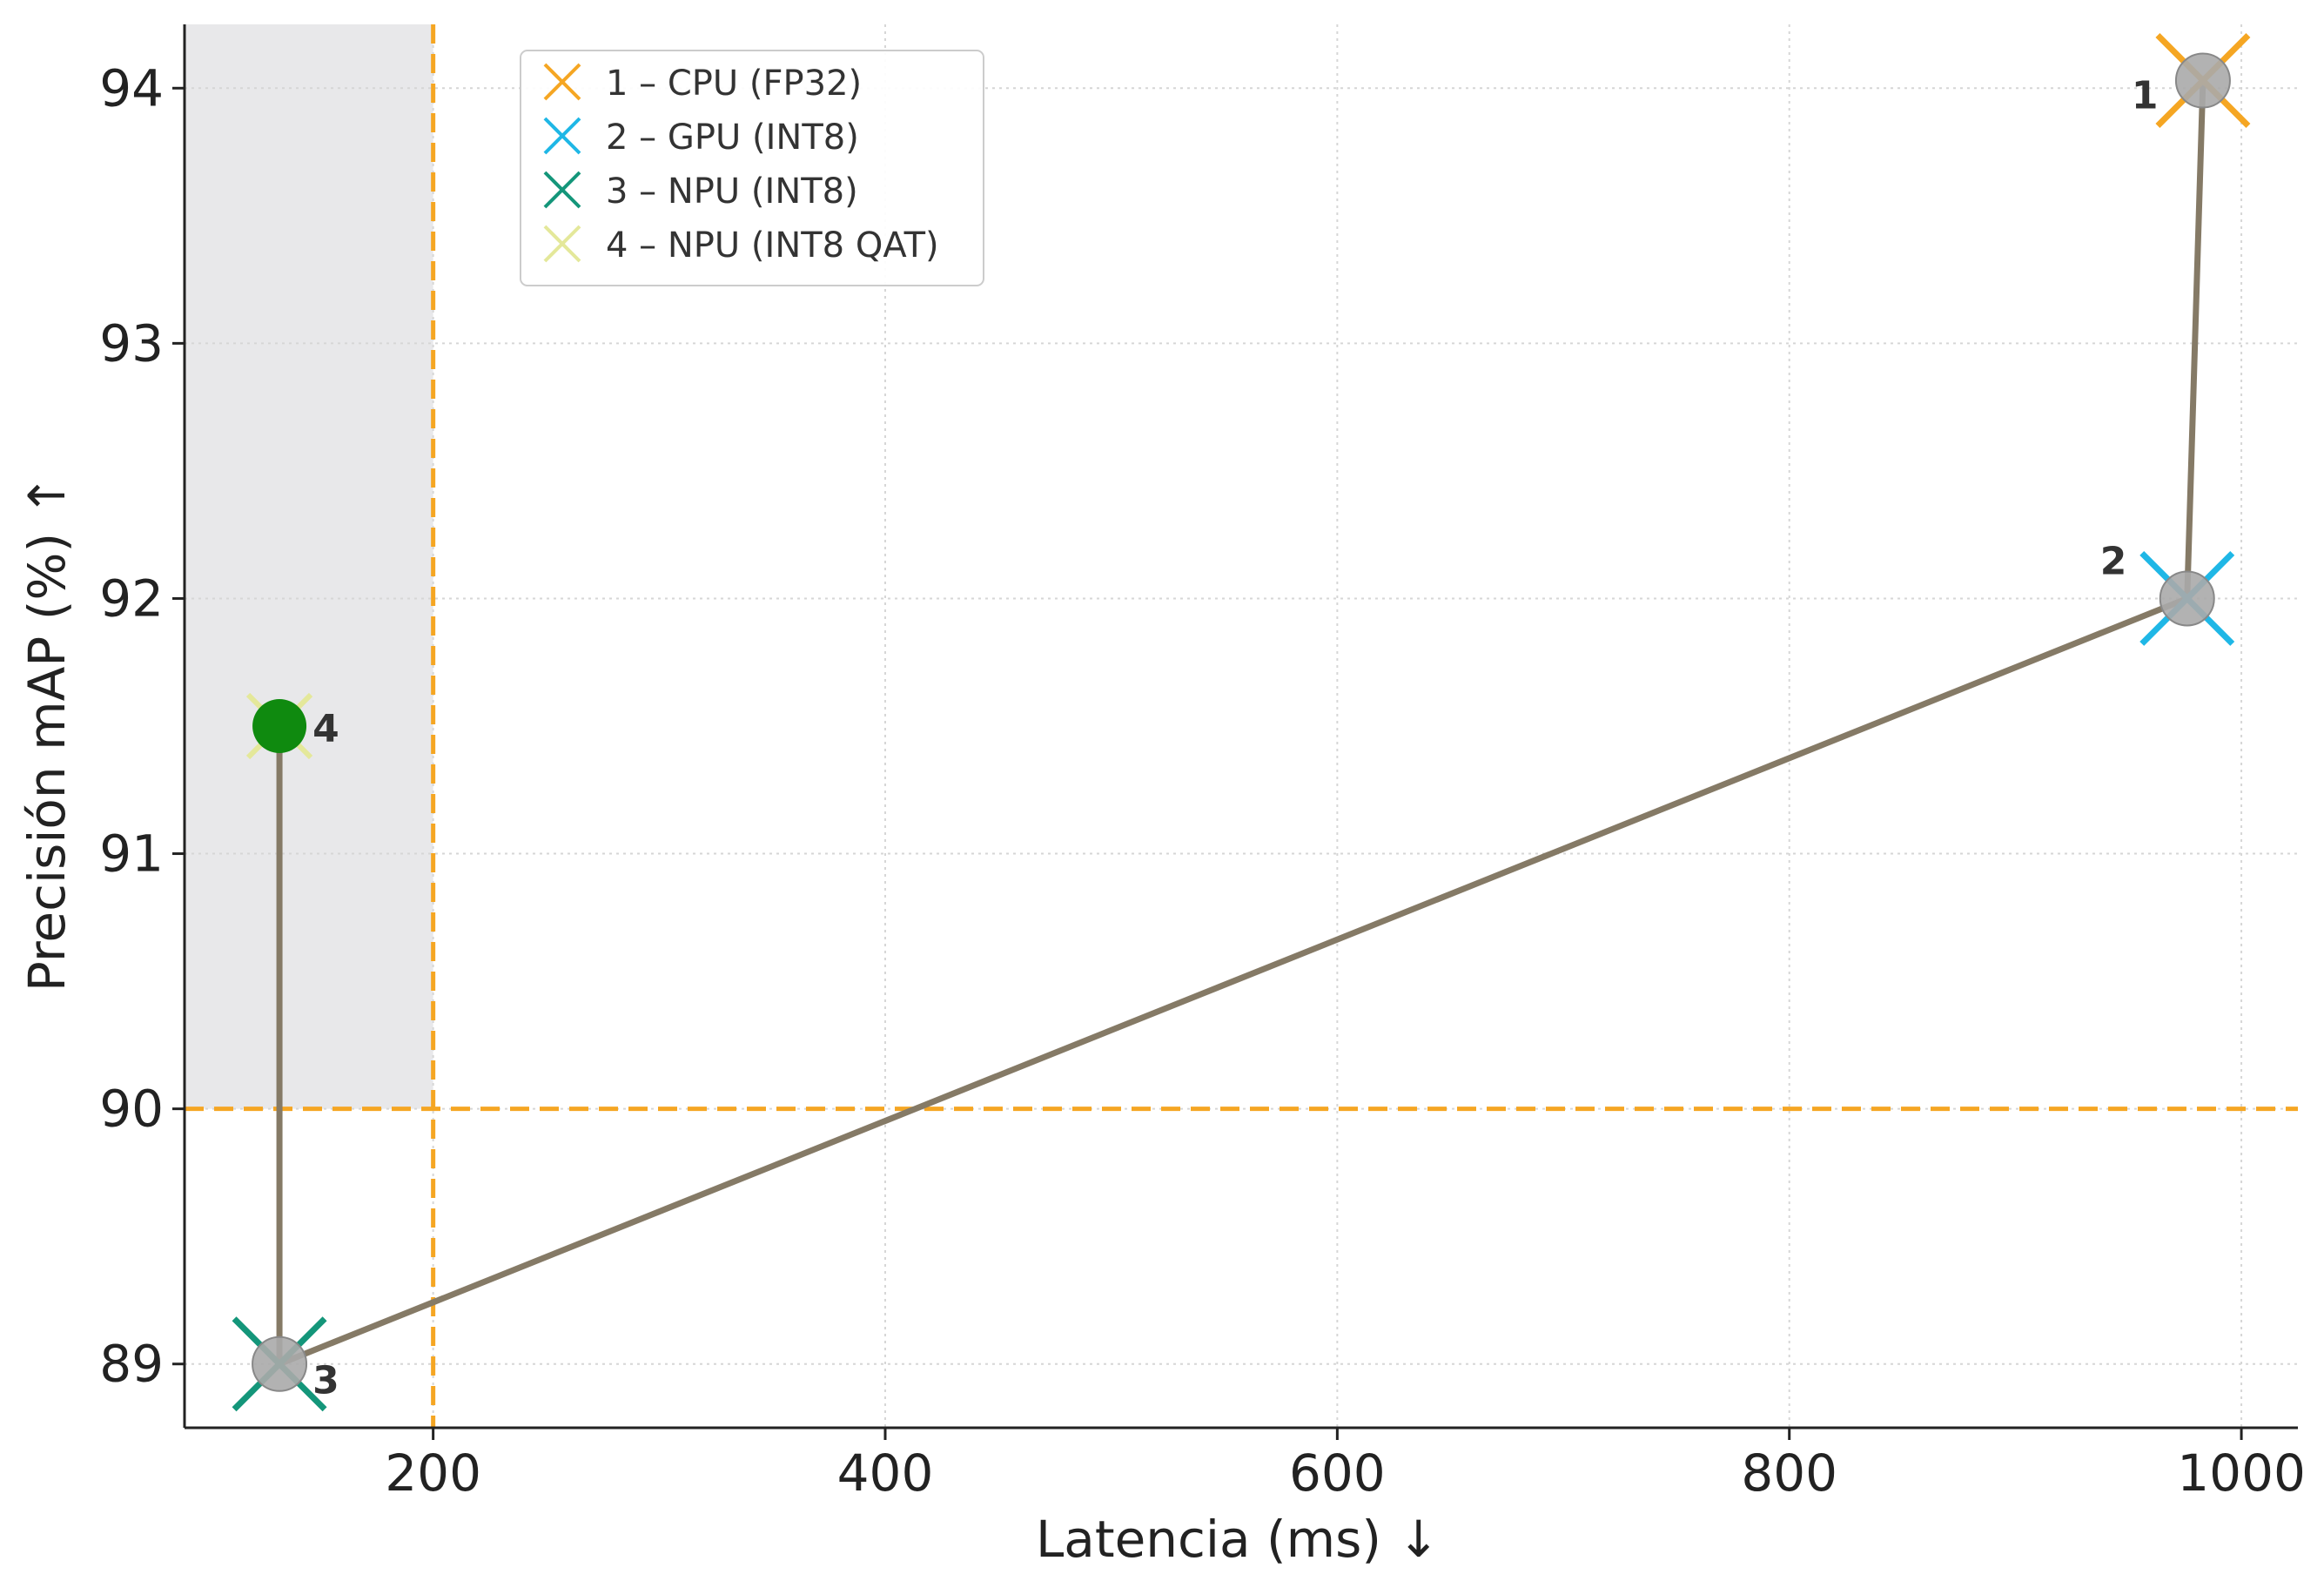  Describe the element at coordinates (279, 726) in the screenshot. I see `point-4-dot` at that location.